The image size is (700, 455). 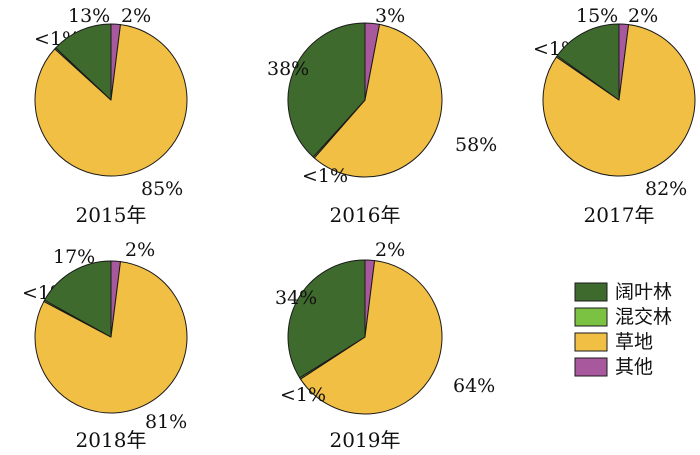 I want to click on slice-label-grassland: 81%, so click(x=166, y=422).